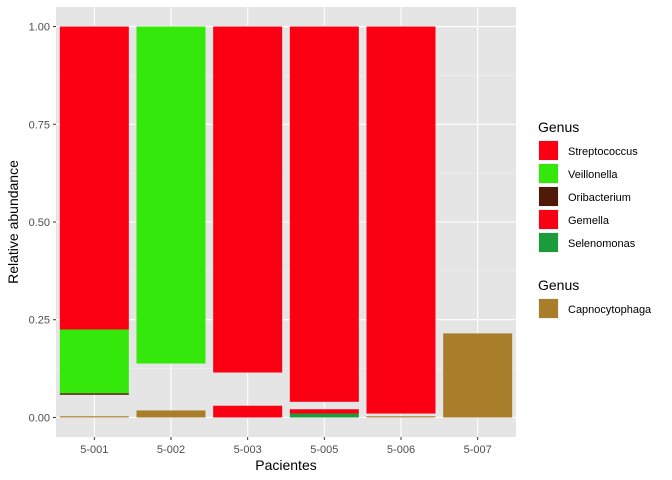  I want to click on legend-item: Oribacterium, so click(584, 196).